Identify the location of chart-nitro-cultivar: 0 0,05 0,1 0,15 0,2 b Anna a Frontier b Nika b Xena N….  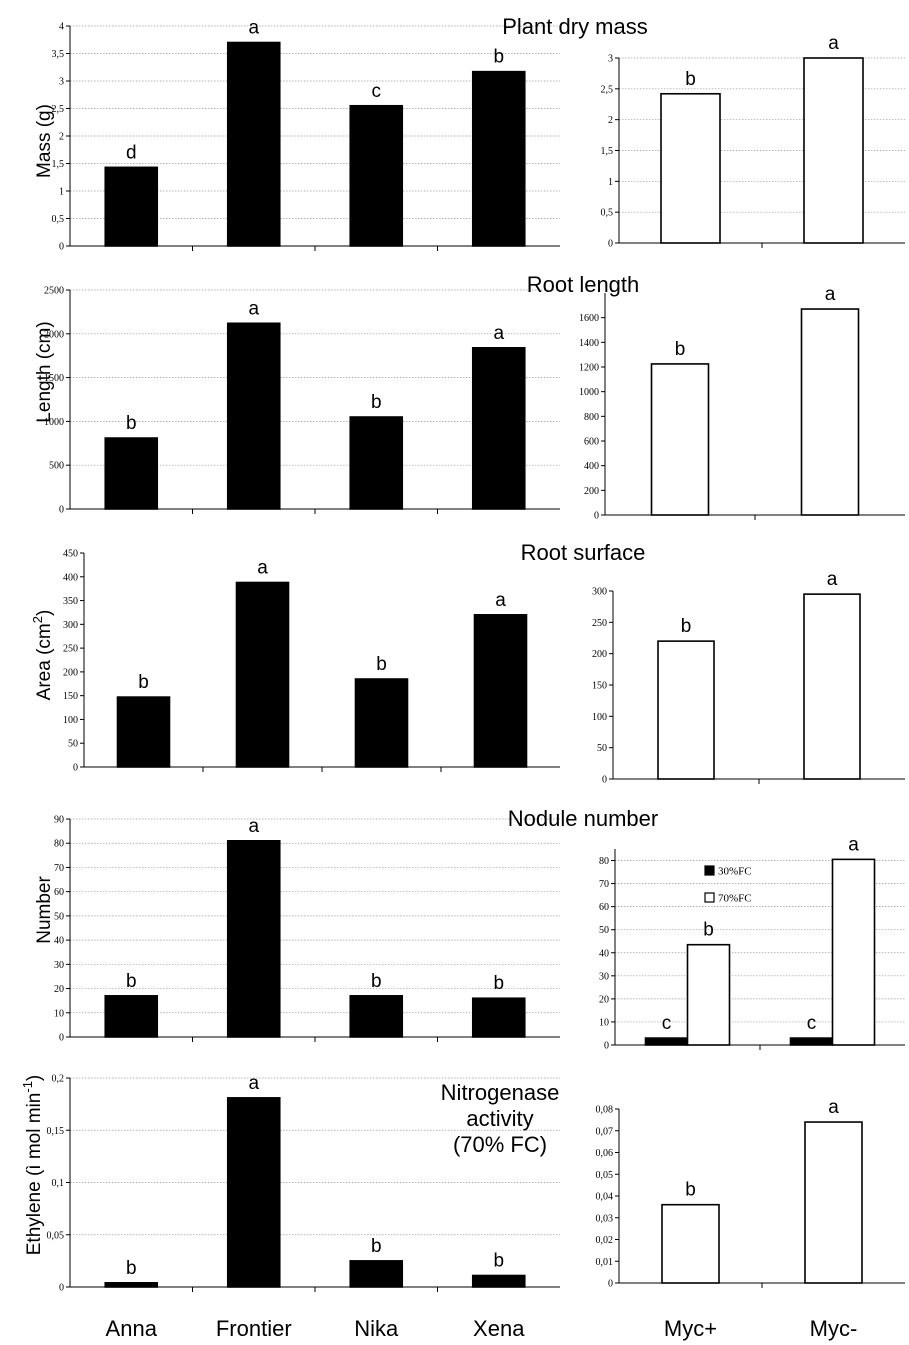
(290, 1207).